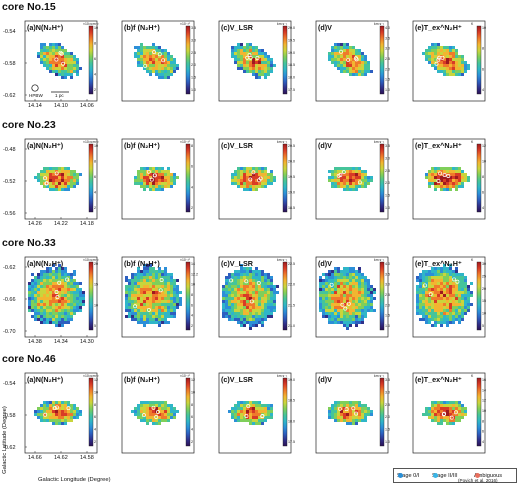 This screenshot has width=520, height=486. Describe the element at coordinates (484, 276) in the screenshot. I see `colorbar-tick: 25` at that location.